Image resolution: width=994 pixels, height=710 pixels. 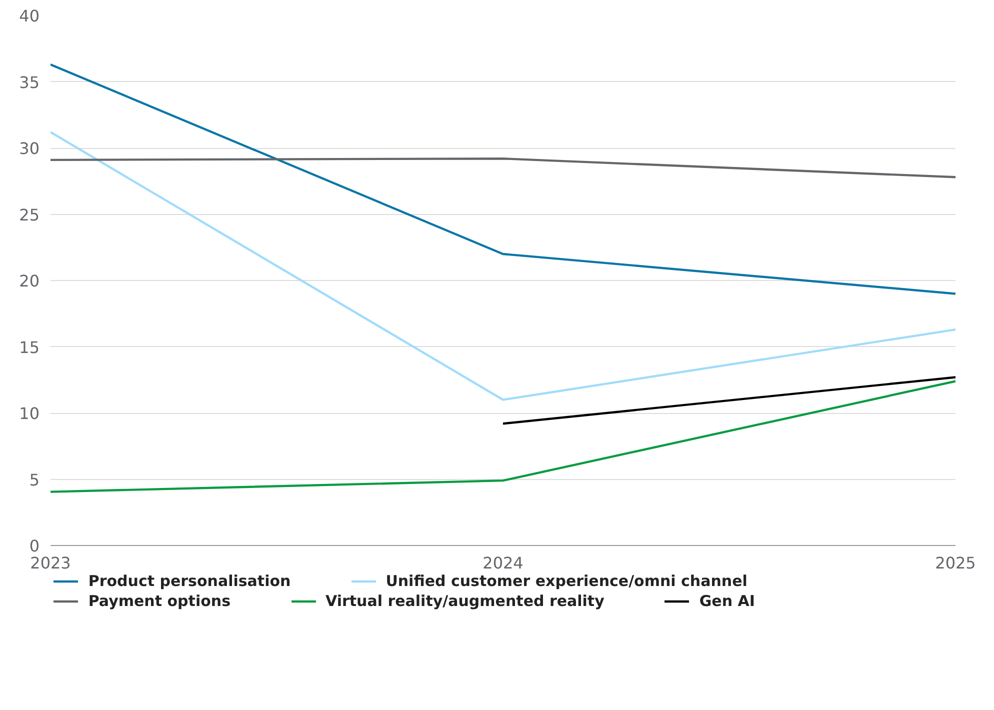 I want to click on legend-label: Gen AI, so click(x=727, y=601).